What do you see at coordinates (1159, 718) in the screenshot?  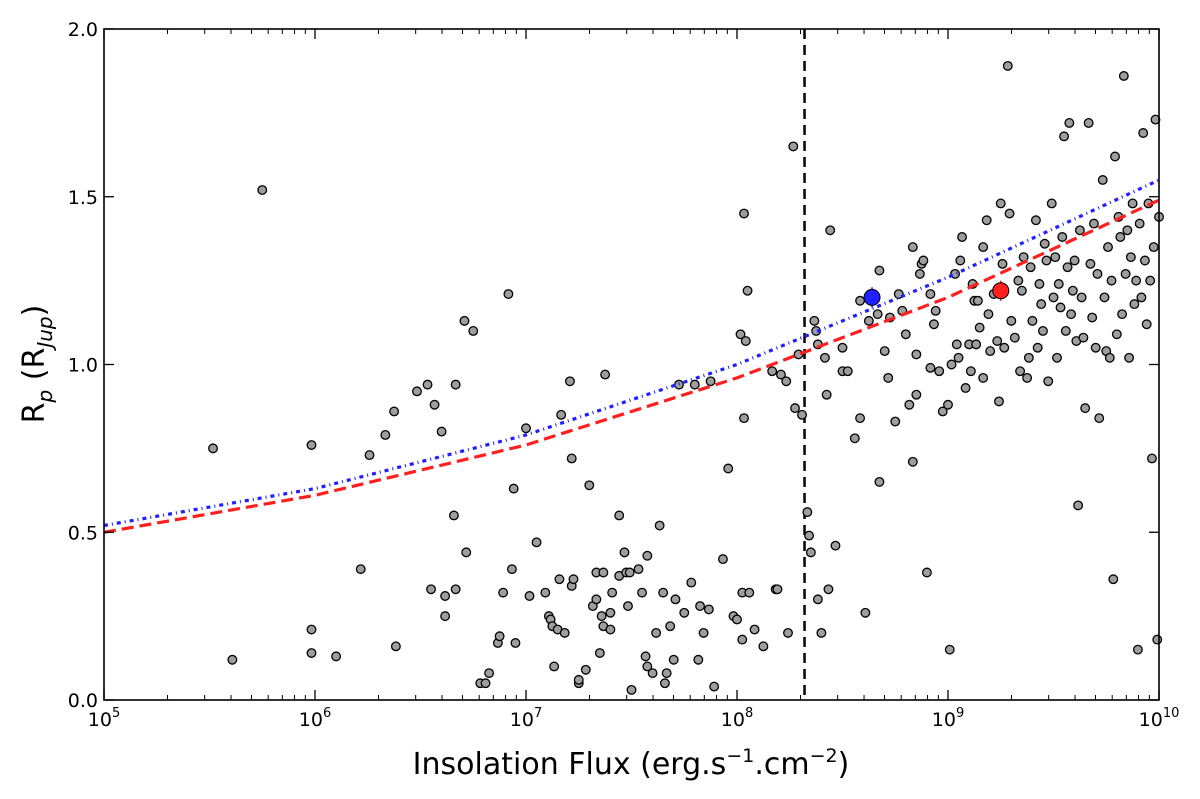 I see `x-tick-label: 1010` at bounding box center [1159, 718].